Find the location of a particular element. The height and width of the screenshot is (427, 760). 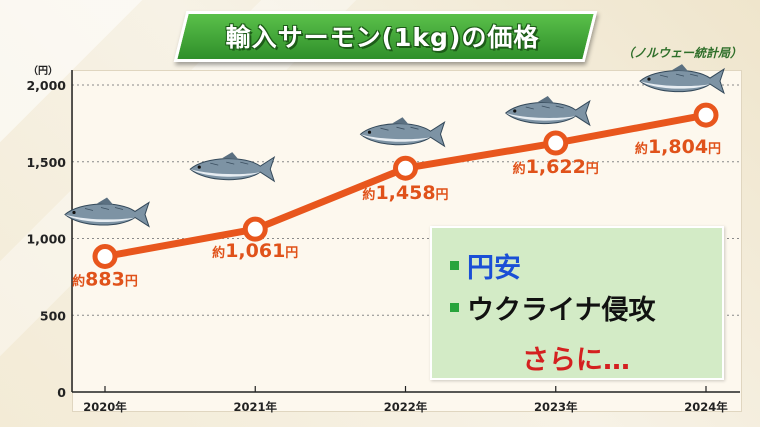

data-label: 約883円 is located at coordinates (105, 279).